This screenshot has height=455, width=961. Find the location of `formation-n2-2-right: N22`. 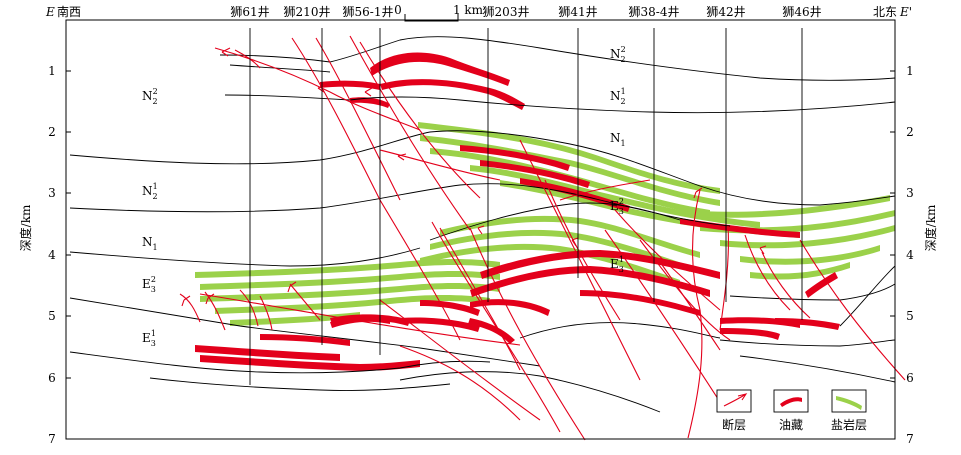

formation-n2-2-right: N22 is located at coordinates (618, 54).